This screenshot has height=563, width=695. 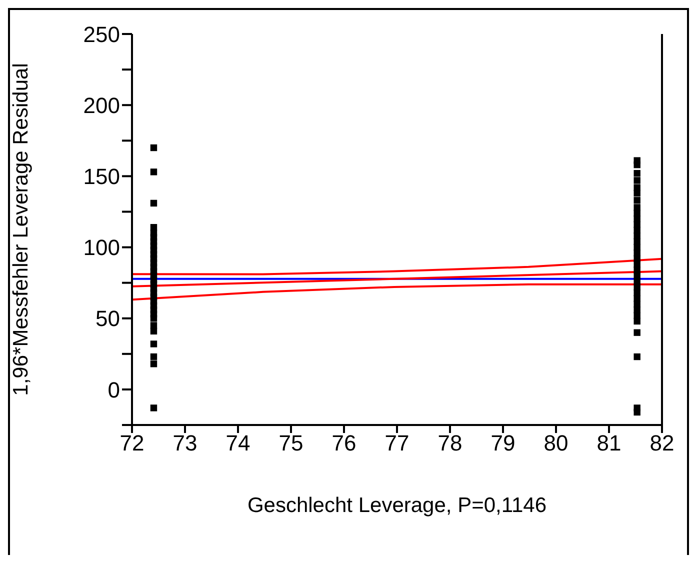 What do you see at coordinates (101, 176) in the screenshot?
I see `y-tick-label: 150` at bounding box center [101, 176].